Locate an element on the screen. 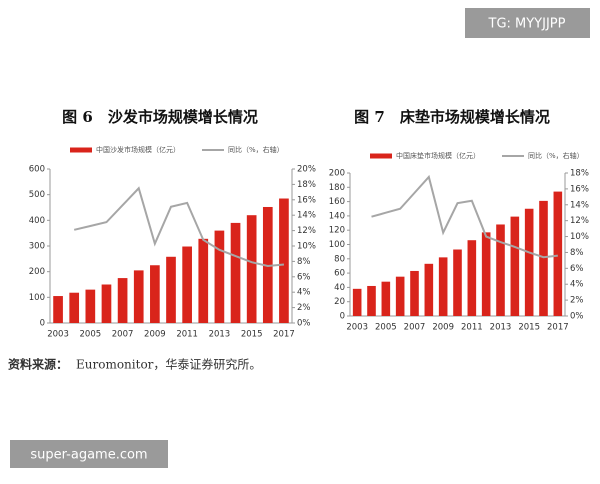 The image size is (600, 484). y-tick-label: 60 is located at coordinates (339, 274).